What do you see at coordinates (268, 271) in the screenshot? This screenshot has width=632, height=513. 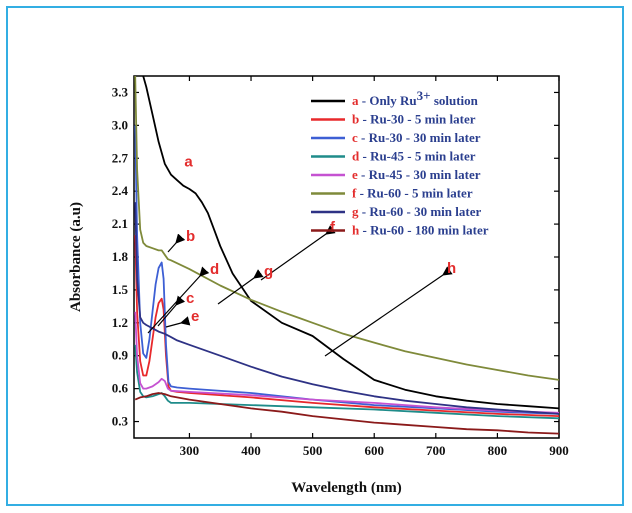 I see `annotation-label-g: g` at bounding box center [268, 271].